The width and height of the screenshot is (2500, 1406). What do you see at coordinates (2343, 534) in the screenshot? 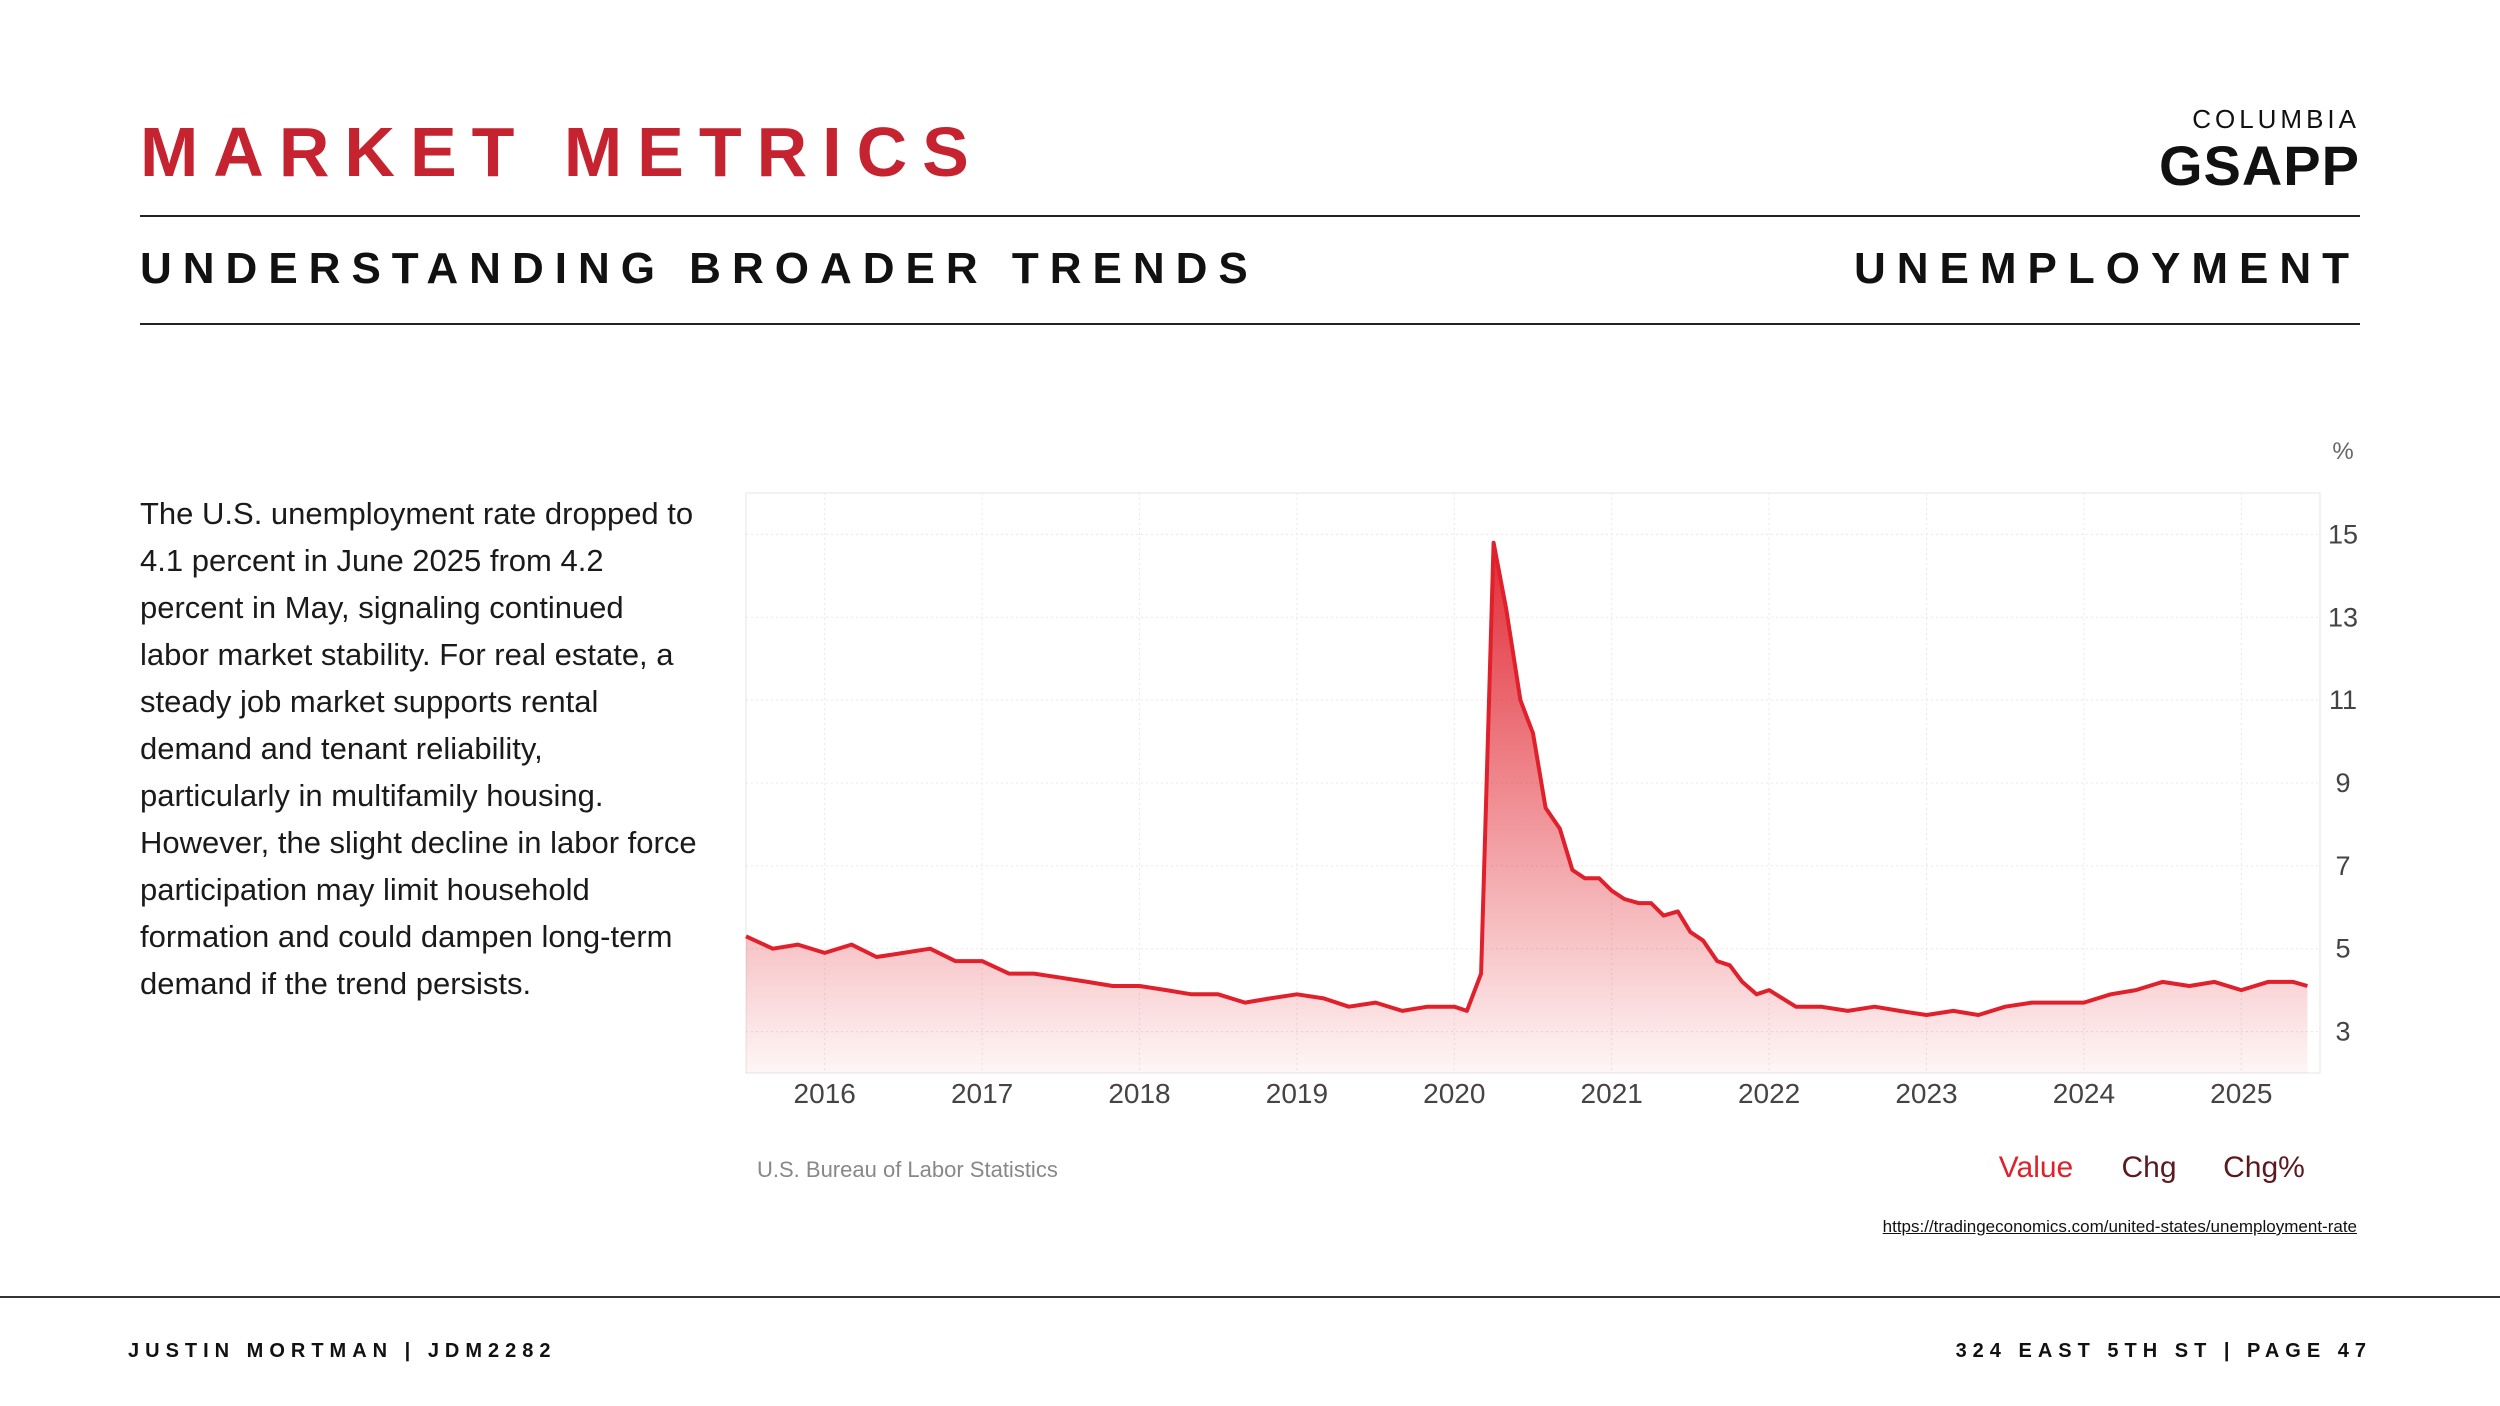
I see `y-tick-label: 15` at bounding box center [2343, 534].